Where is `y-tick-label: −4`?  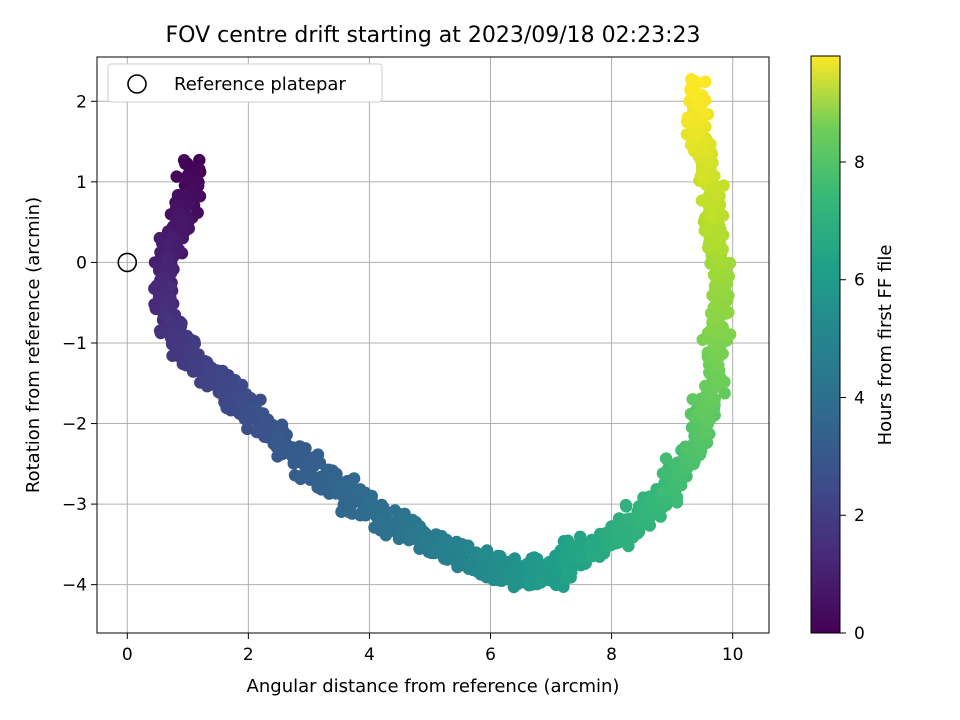 y-tick-label: −4 is located at coordinates (74, 586).